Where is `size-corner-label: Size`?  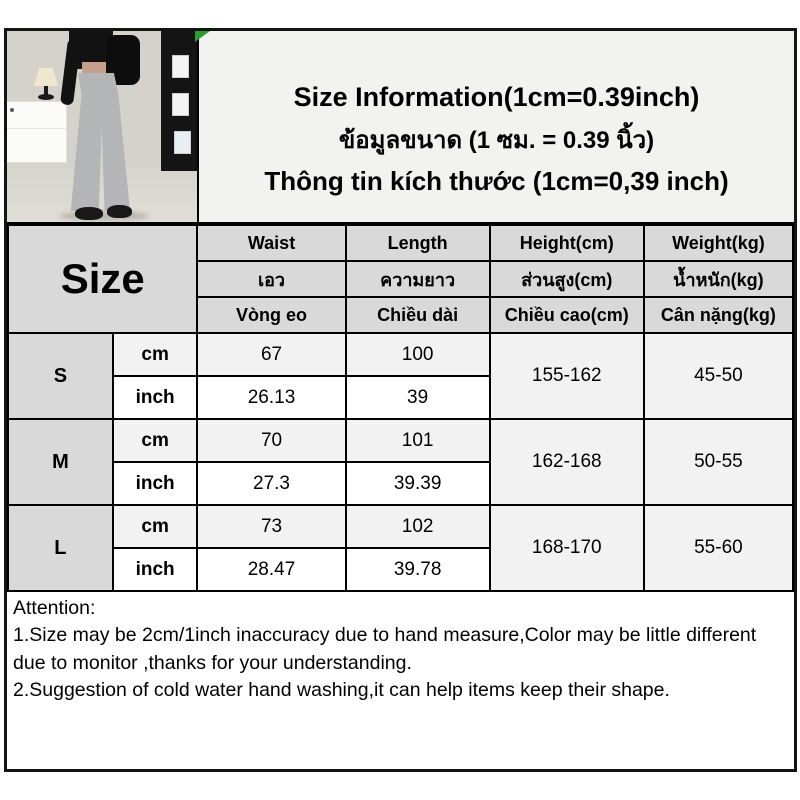
size-corner-label: Size is located at coordinates (102, 279).